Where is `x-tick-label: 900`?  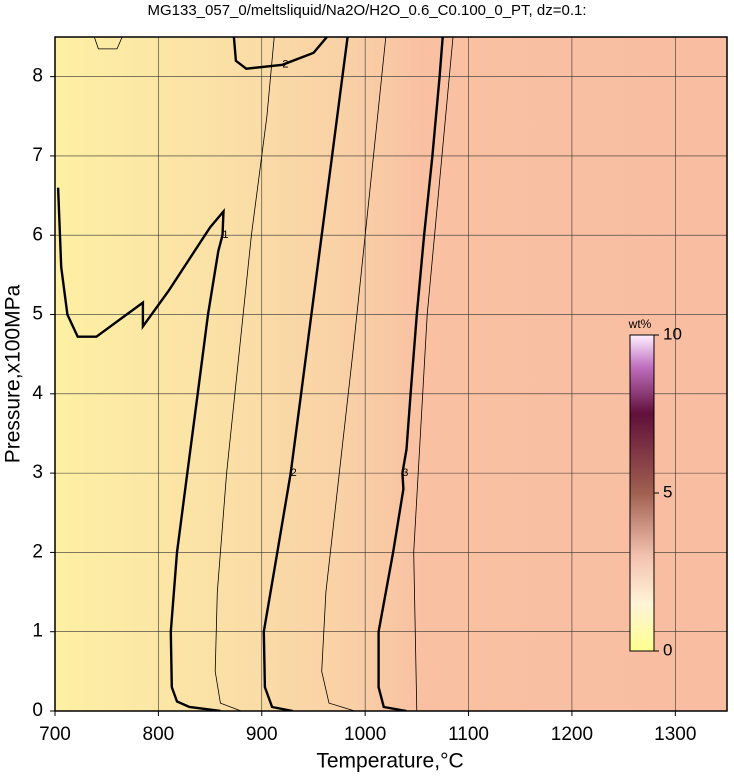
x-tick-label: 900 is located at coordinates (262, 734).